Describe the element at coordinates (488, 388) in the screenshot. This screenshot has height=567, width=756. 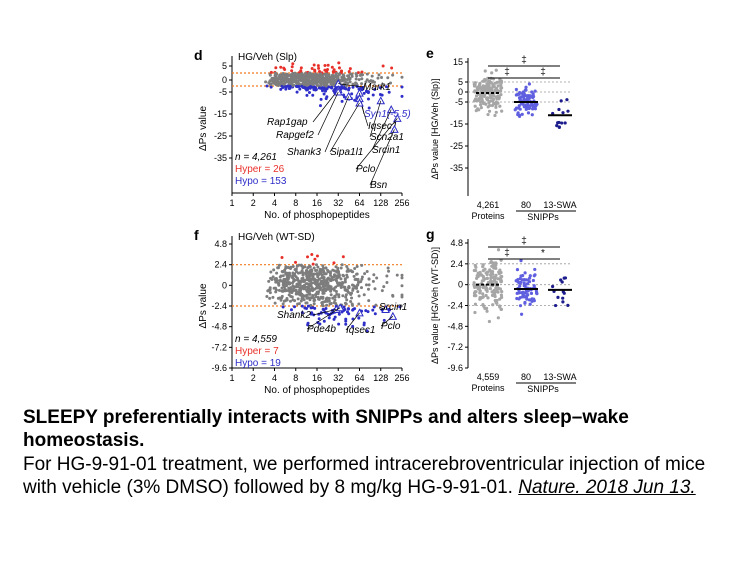
I see `group-label: Proteins` at that location.